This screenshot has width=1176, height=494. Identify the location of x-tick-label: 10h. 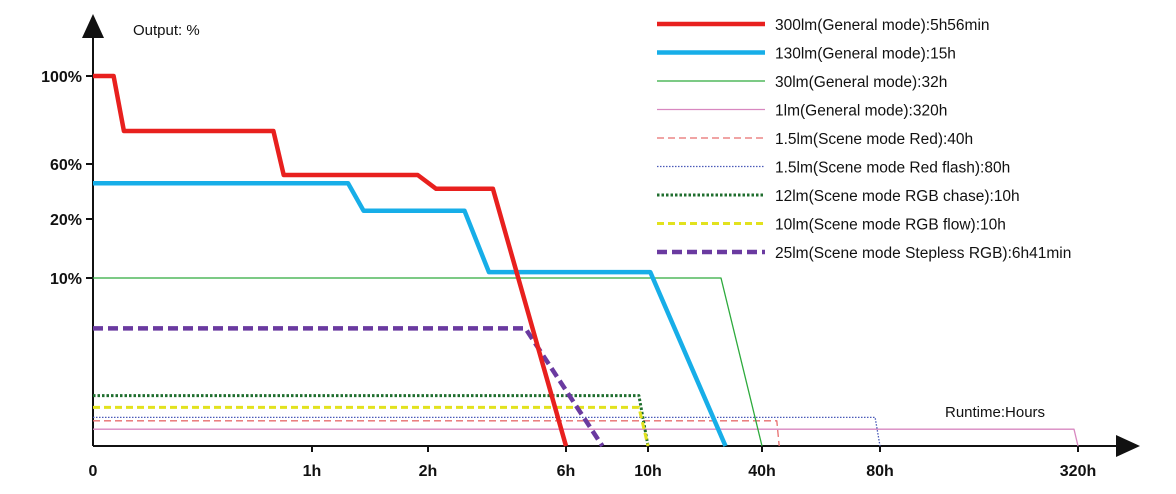
(648, 471).